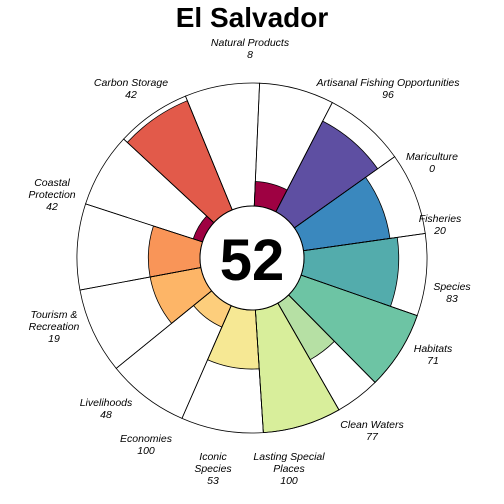 This screenshot has width=504, height=504. I want to click on petal-label-8: Iconic Species 53, so click(213, 469).